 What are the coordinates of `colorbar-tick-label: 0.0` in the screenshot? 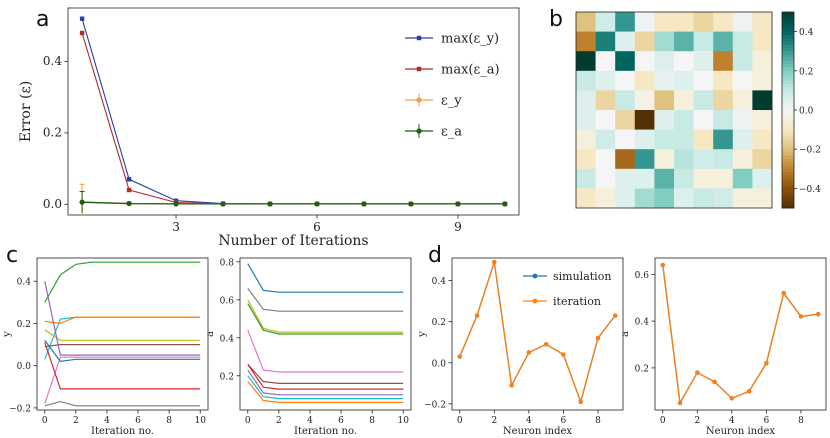 It's located at (806, 112).